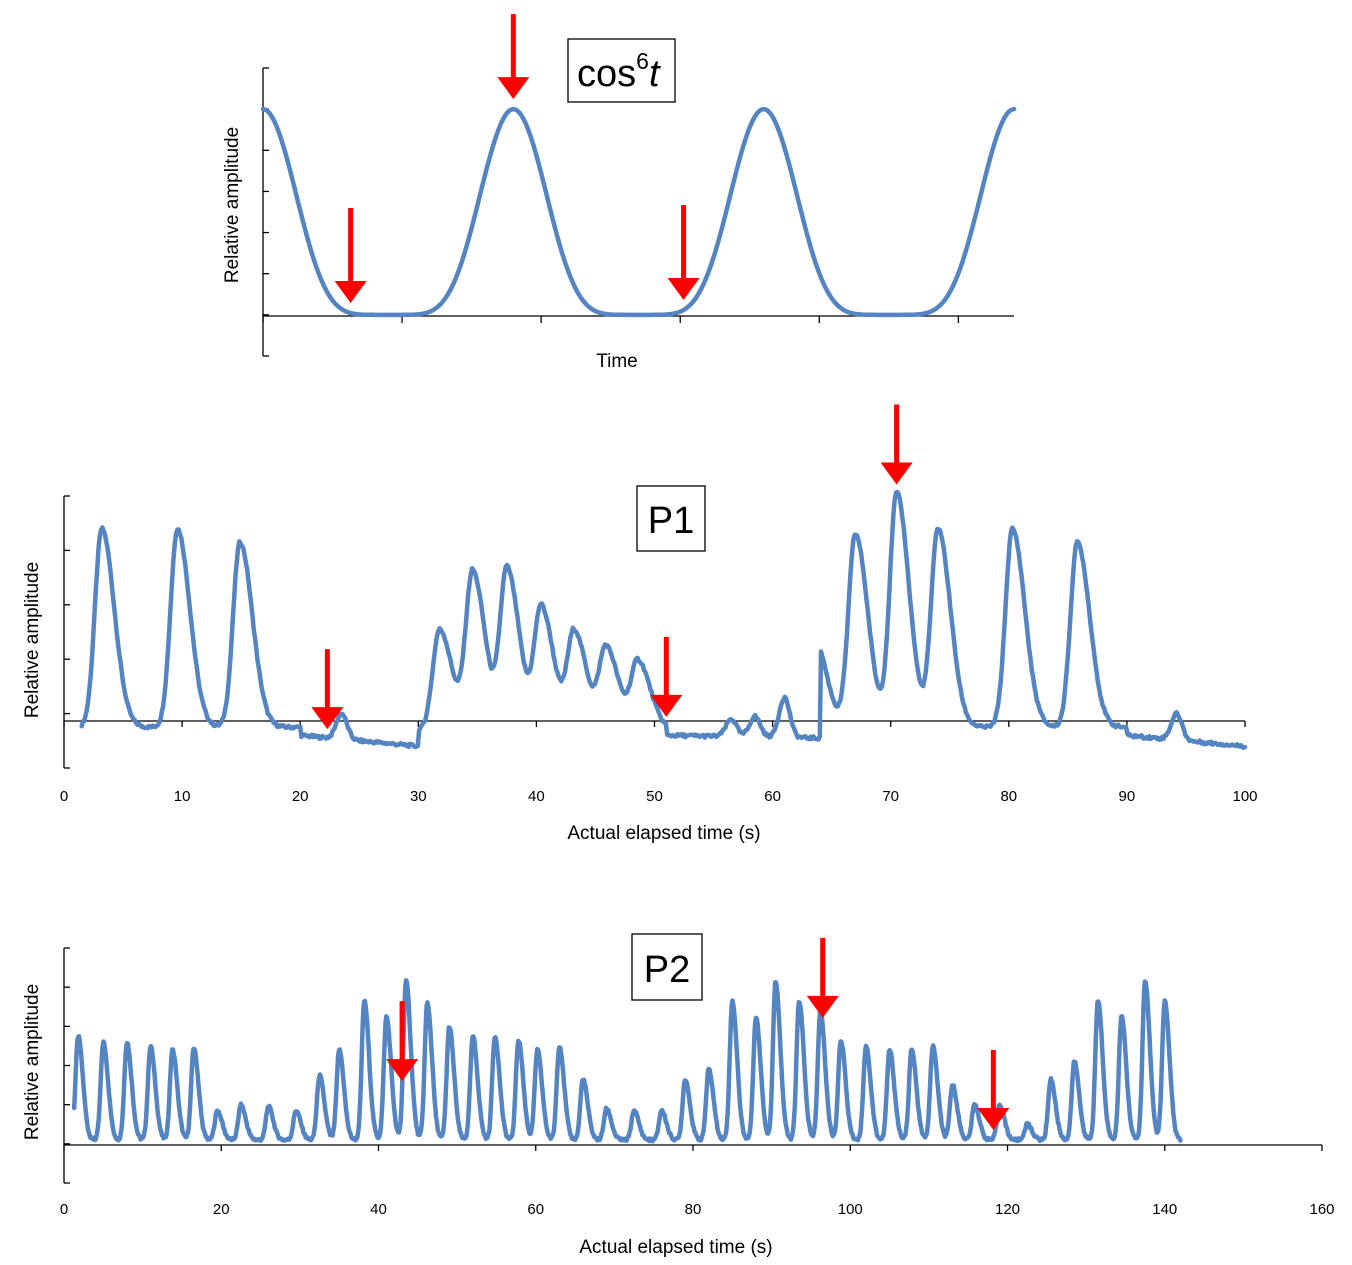  What do you see at coordinates (67, 1065) in the screenshot?
I see `p2-y-ticks` at bounding box center [67, 1065].